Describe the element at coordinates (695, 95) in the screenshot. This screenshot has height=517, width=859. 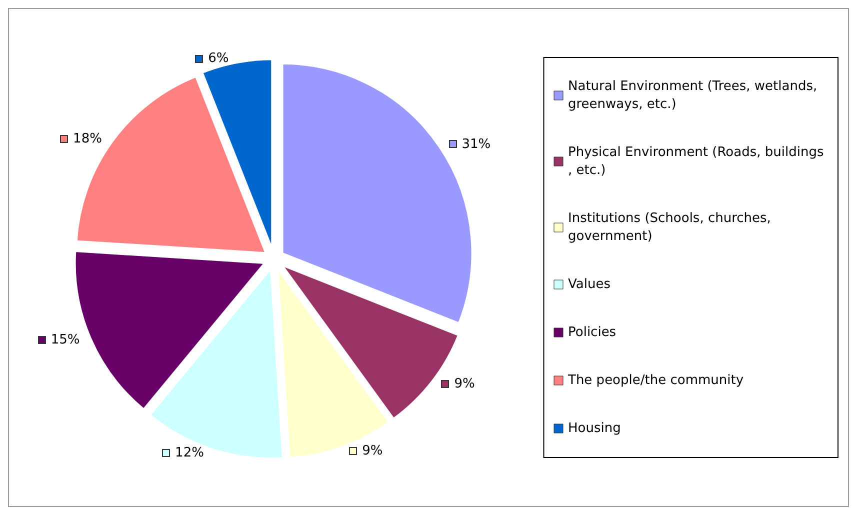
I see `legend-label: Natural Environment (Trees, wetlands, greenways, etc.)` at that location.